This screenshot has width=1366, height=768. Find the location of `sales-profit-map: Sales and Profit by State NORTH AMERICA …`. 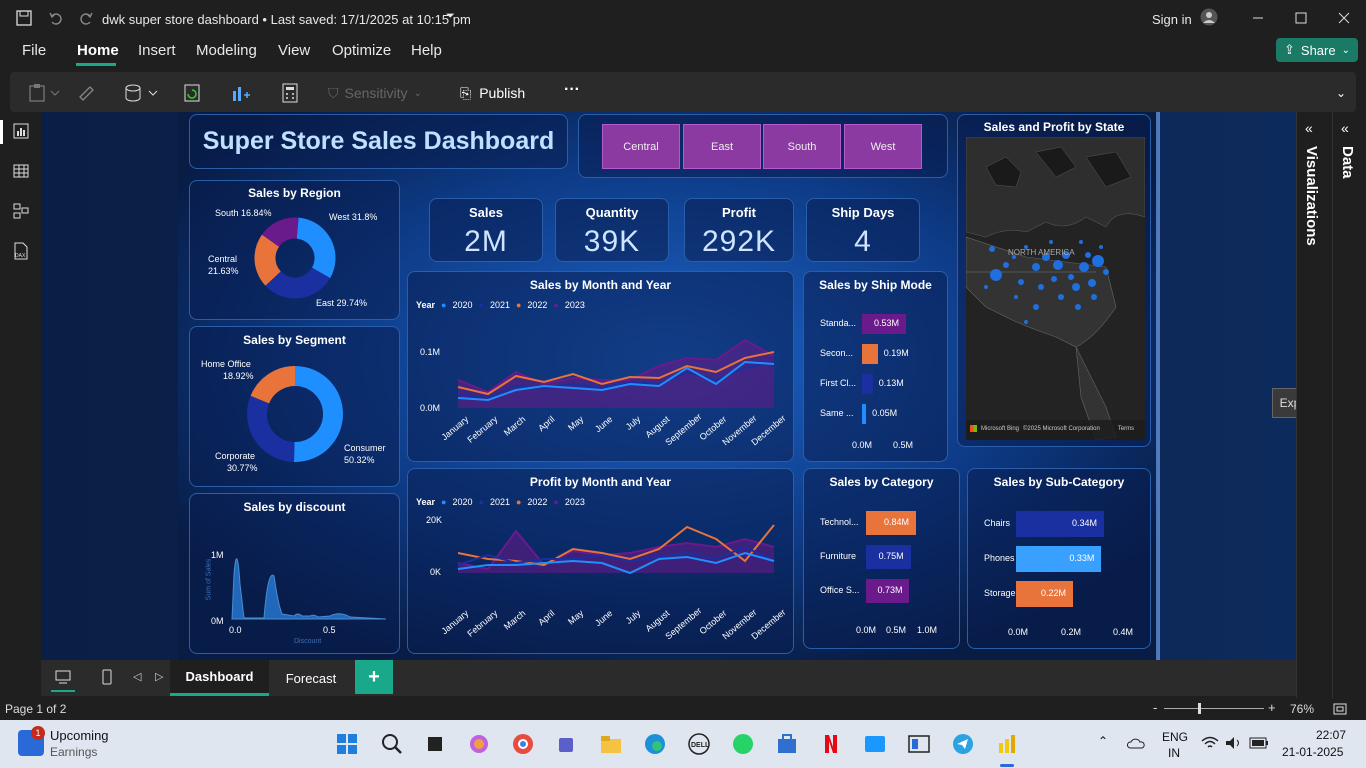

sales-profit-map: Sales and Profit by State NORTH AMERICA … is located at coordinates (1054, 280).